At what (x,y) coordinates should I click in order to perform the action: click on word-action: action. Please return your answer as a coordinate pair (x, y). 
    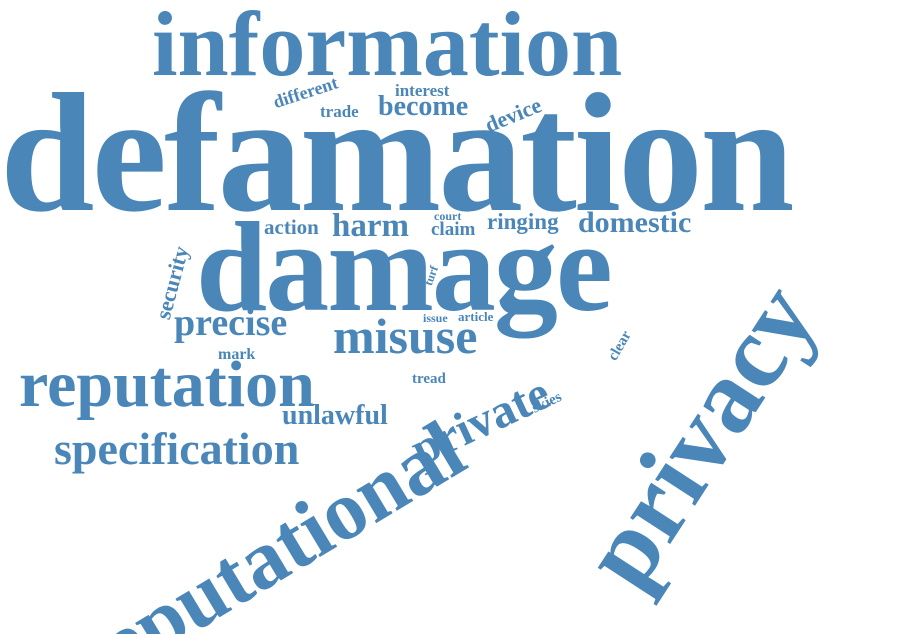
    Looking at the image, I should click on (291, 227).